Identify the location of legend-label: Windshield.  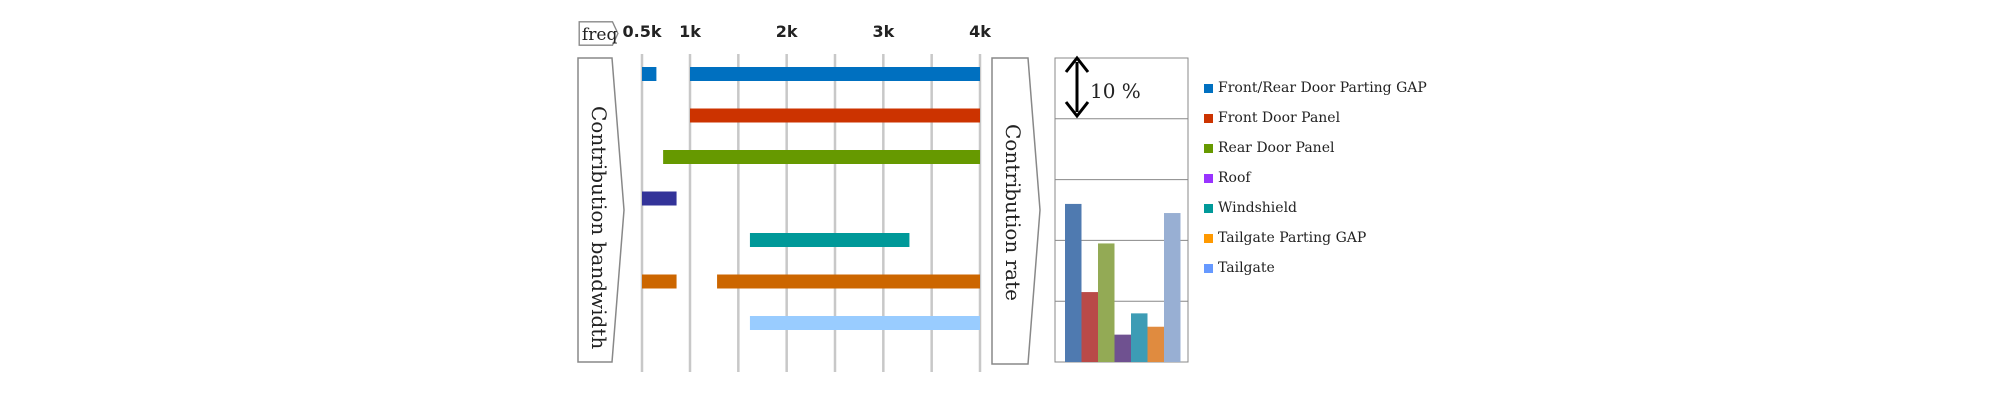
(1258, 208).